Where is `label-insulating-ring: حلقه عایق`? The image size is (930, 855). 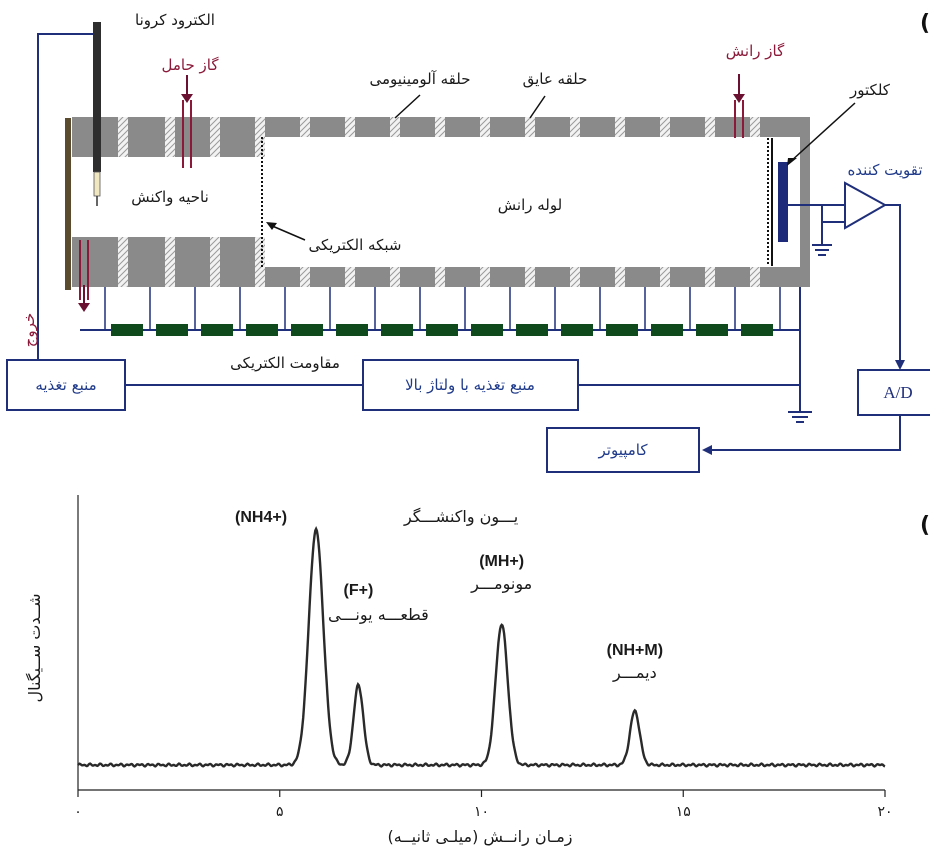 label-insulating-ring: حلقه عایق is located at coordinates (555, 79).